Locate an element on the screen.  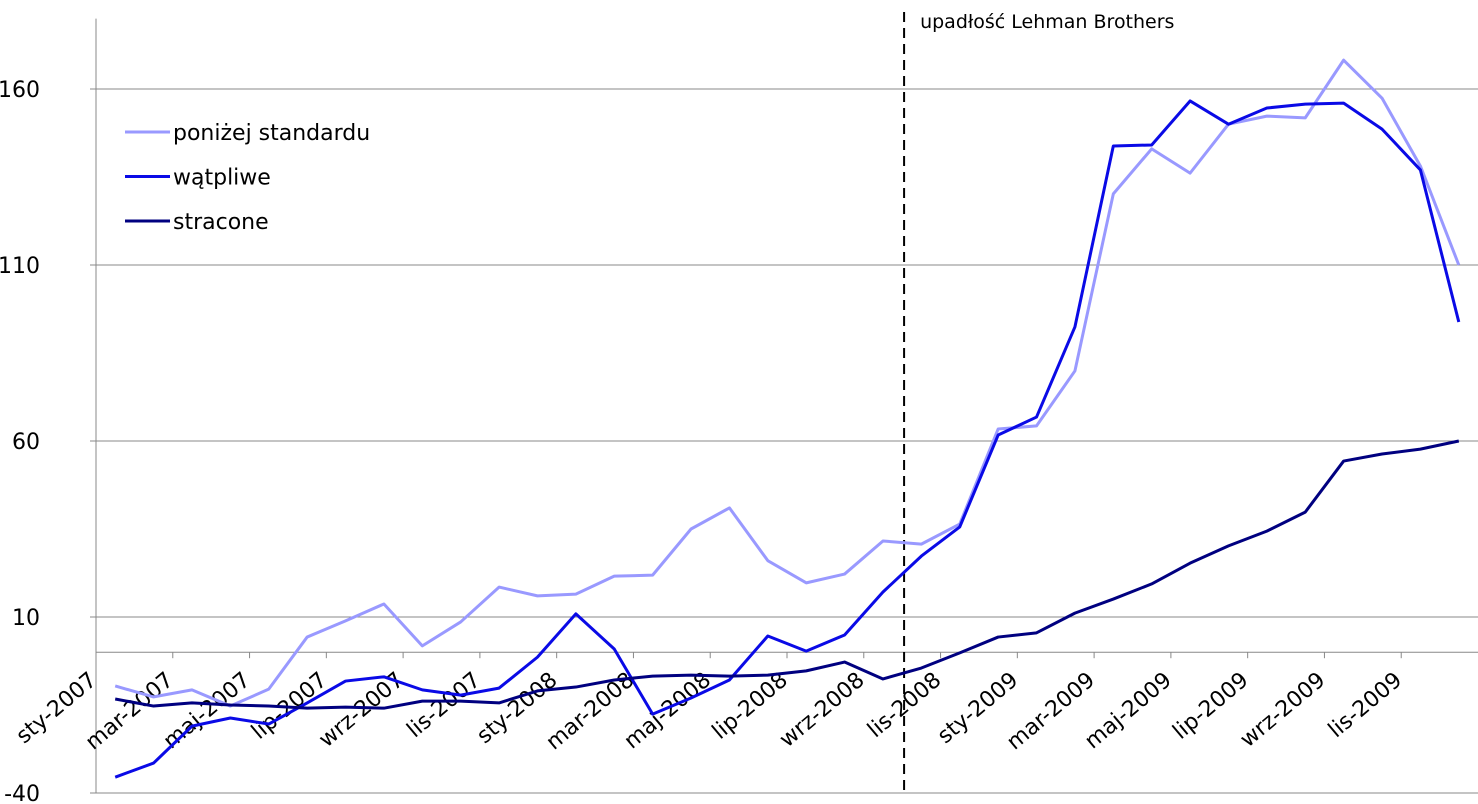
annotation: upadłość Lehman Brothers is located at coordinates (1047, 22).